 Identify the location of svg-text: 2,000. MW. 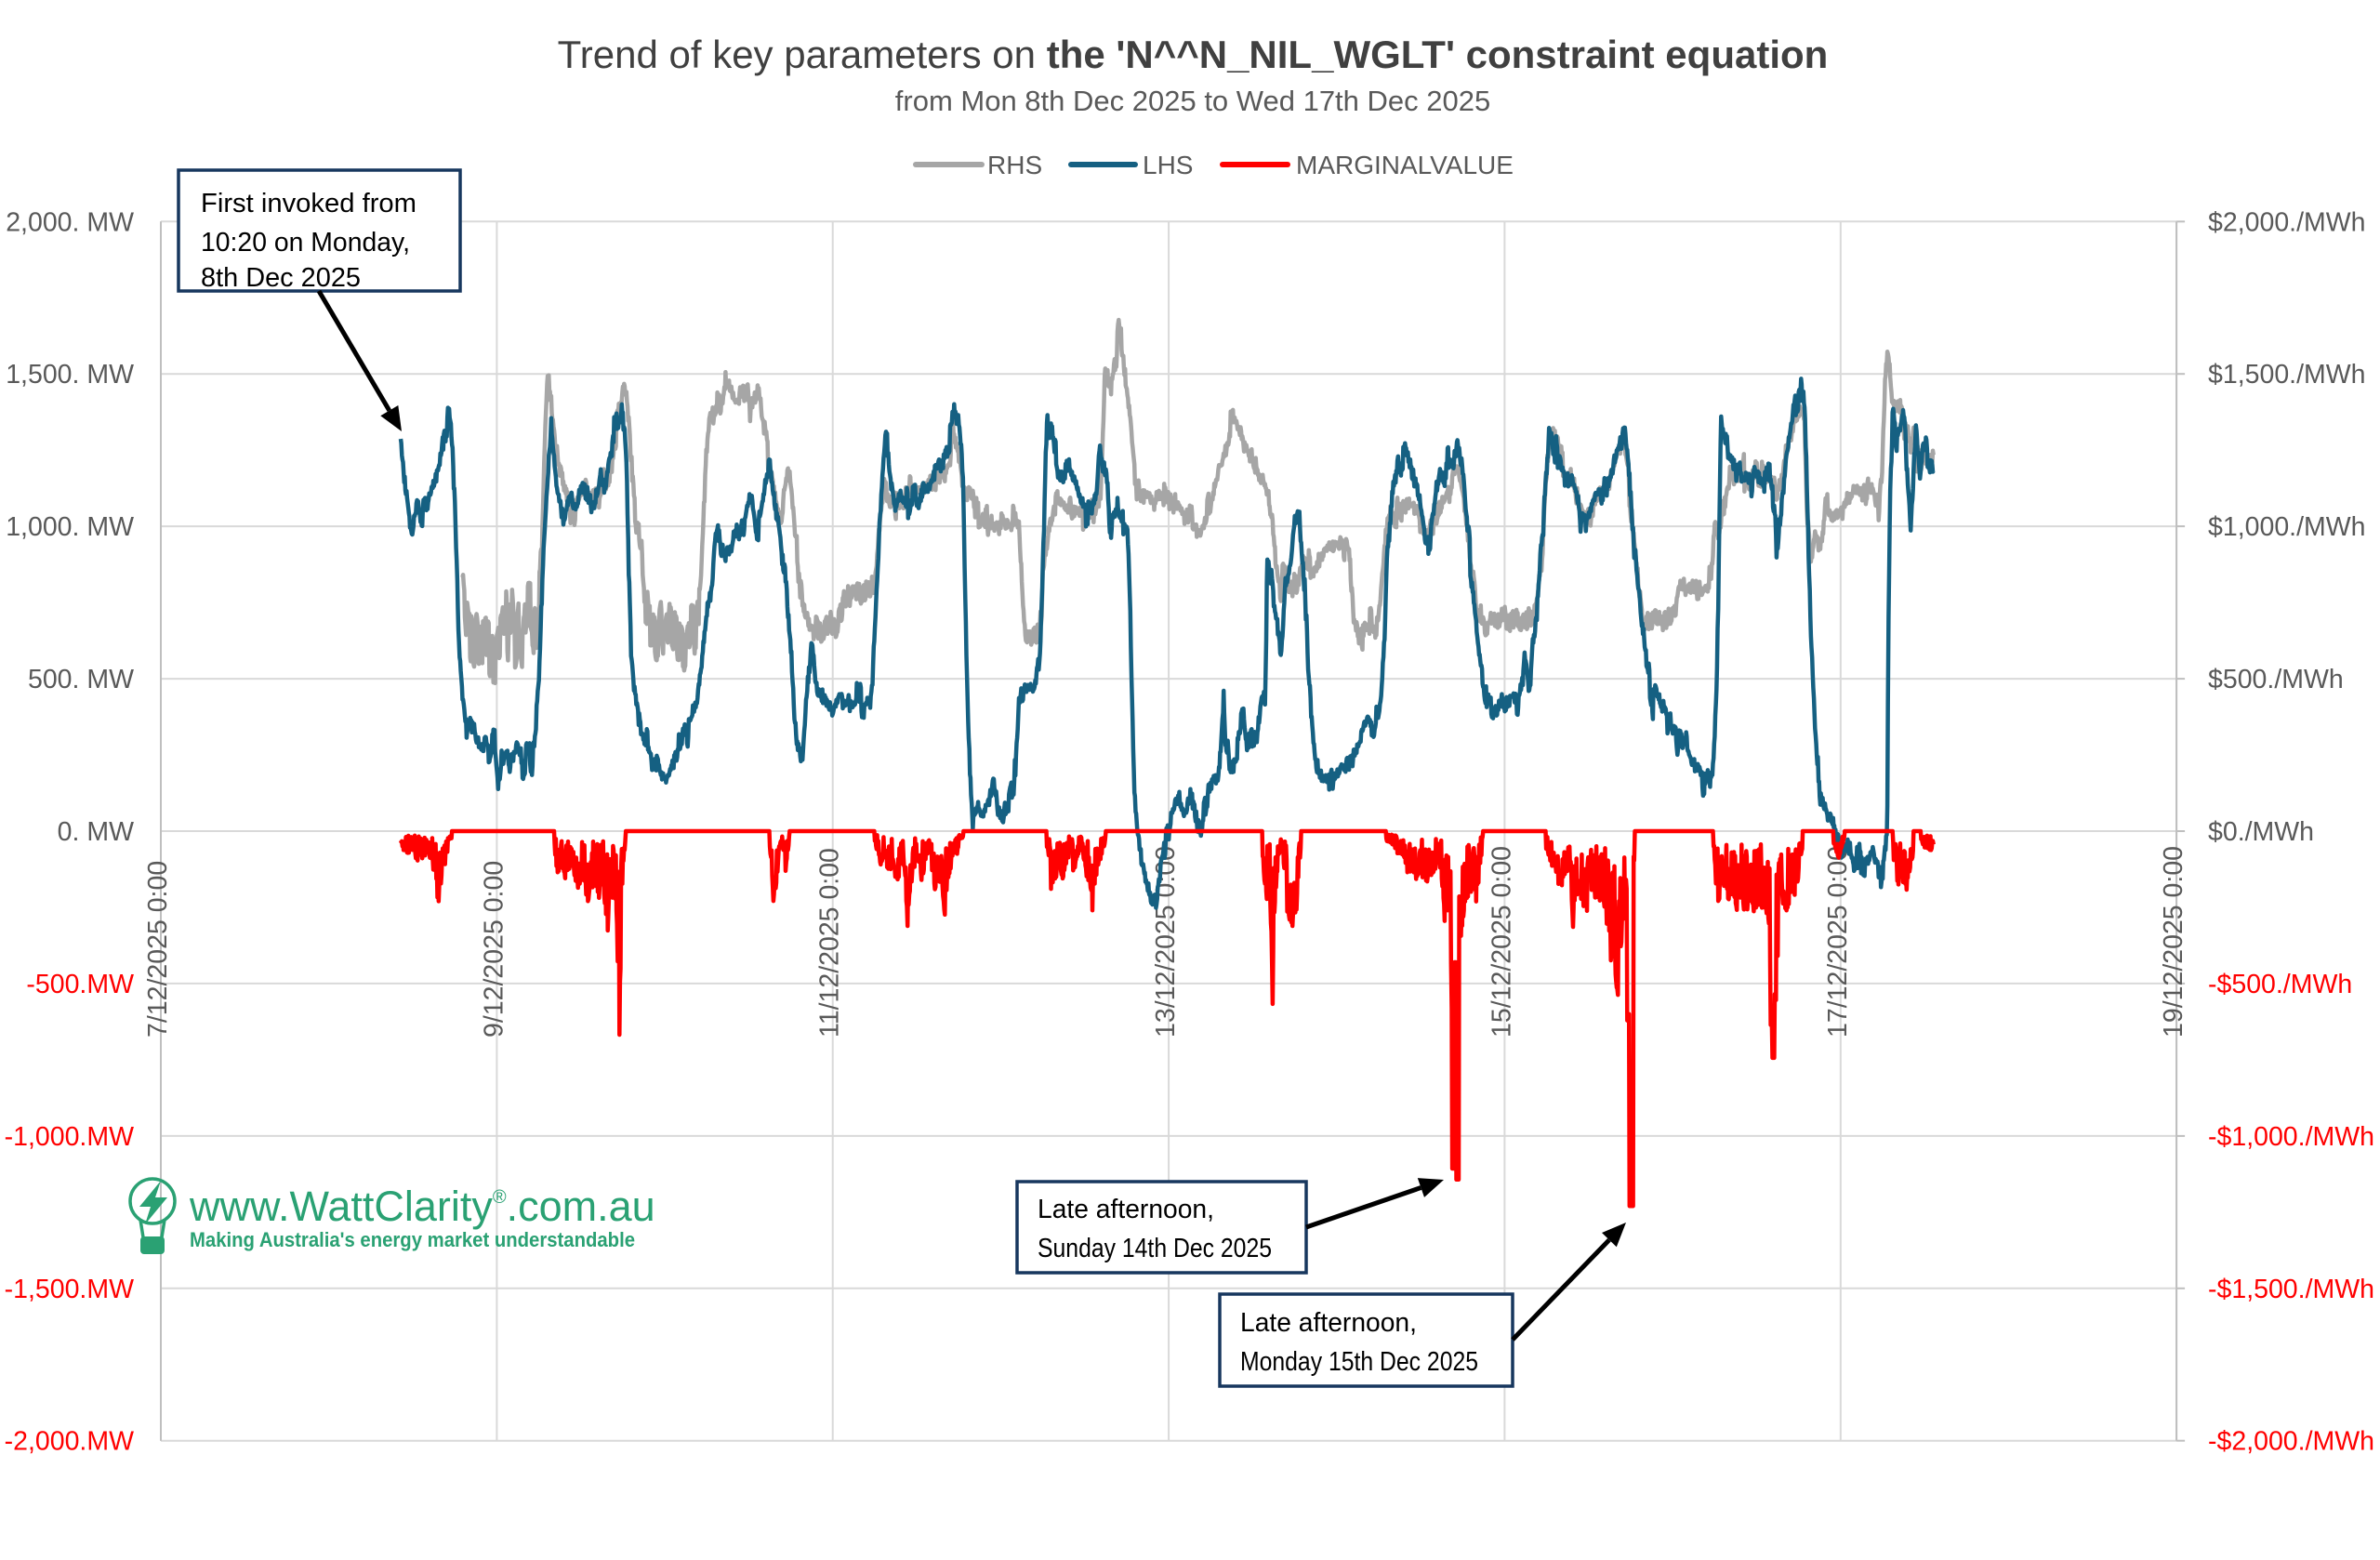
(70, 222).